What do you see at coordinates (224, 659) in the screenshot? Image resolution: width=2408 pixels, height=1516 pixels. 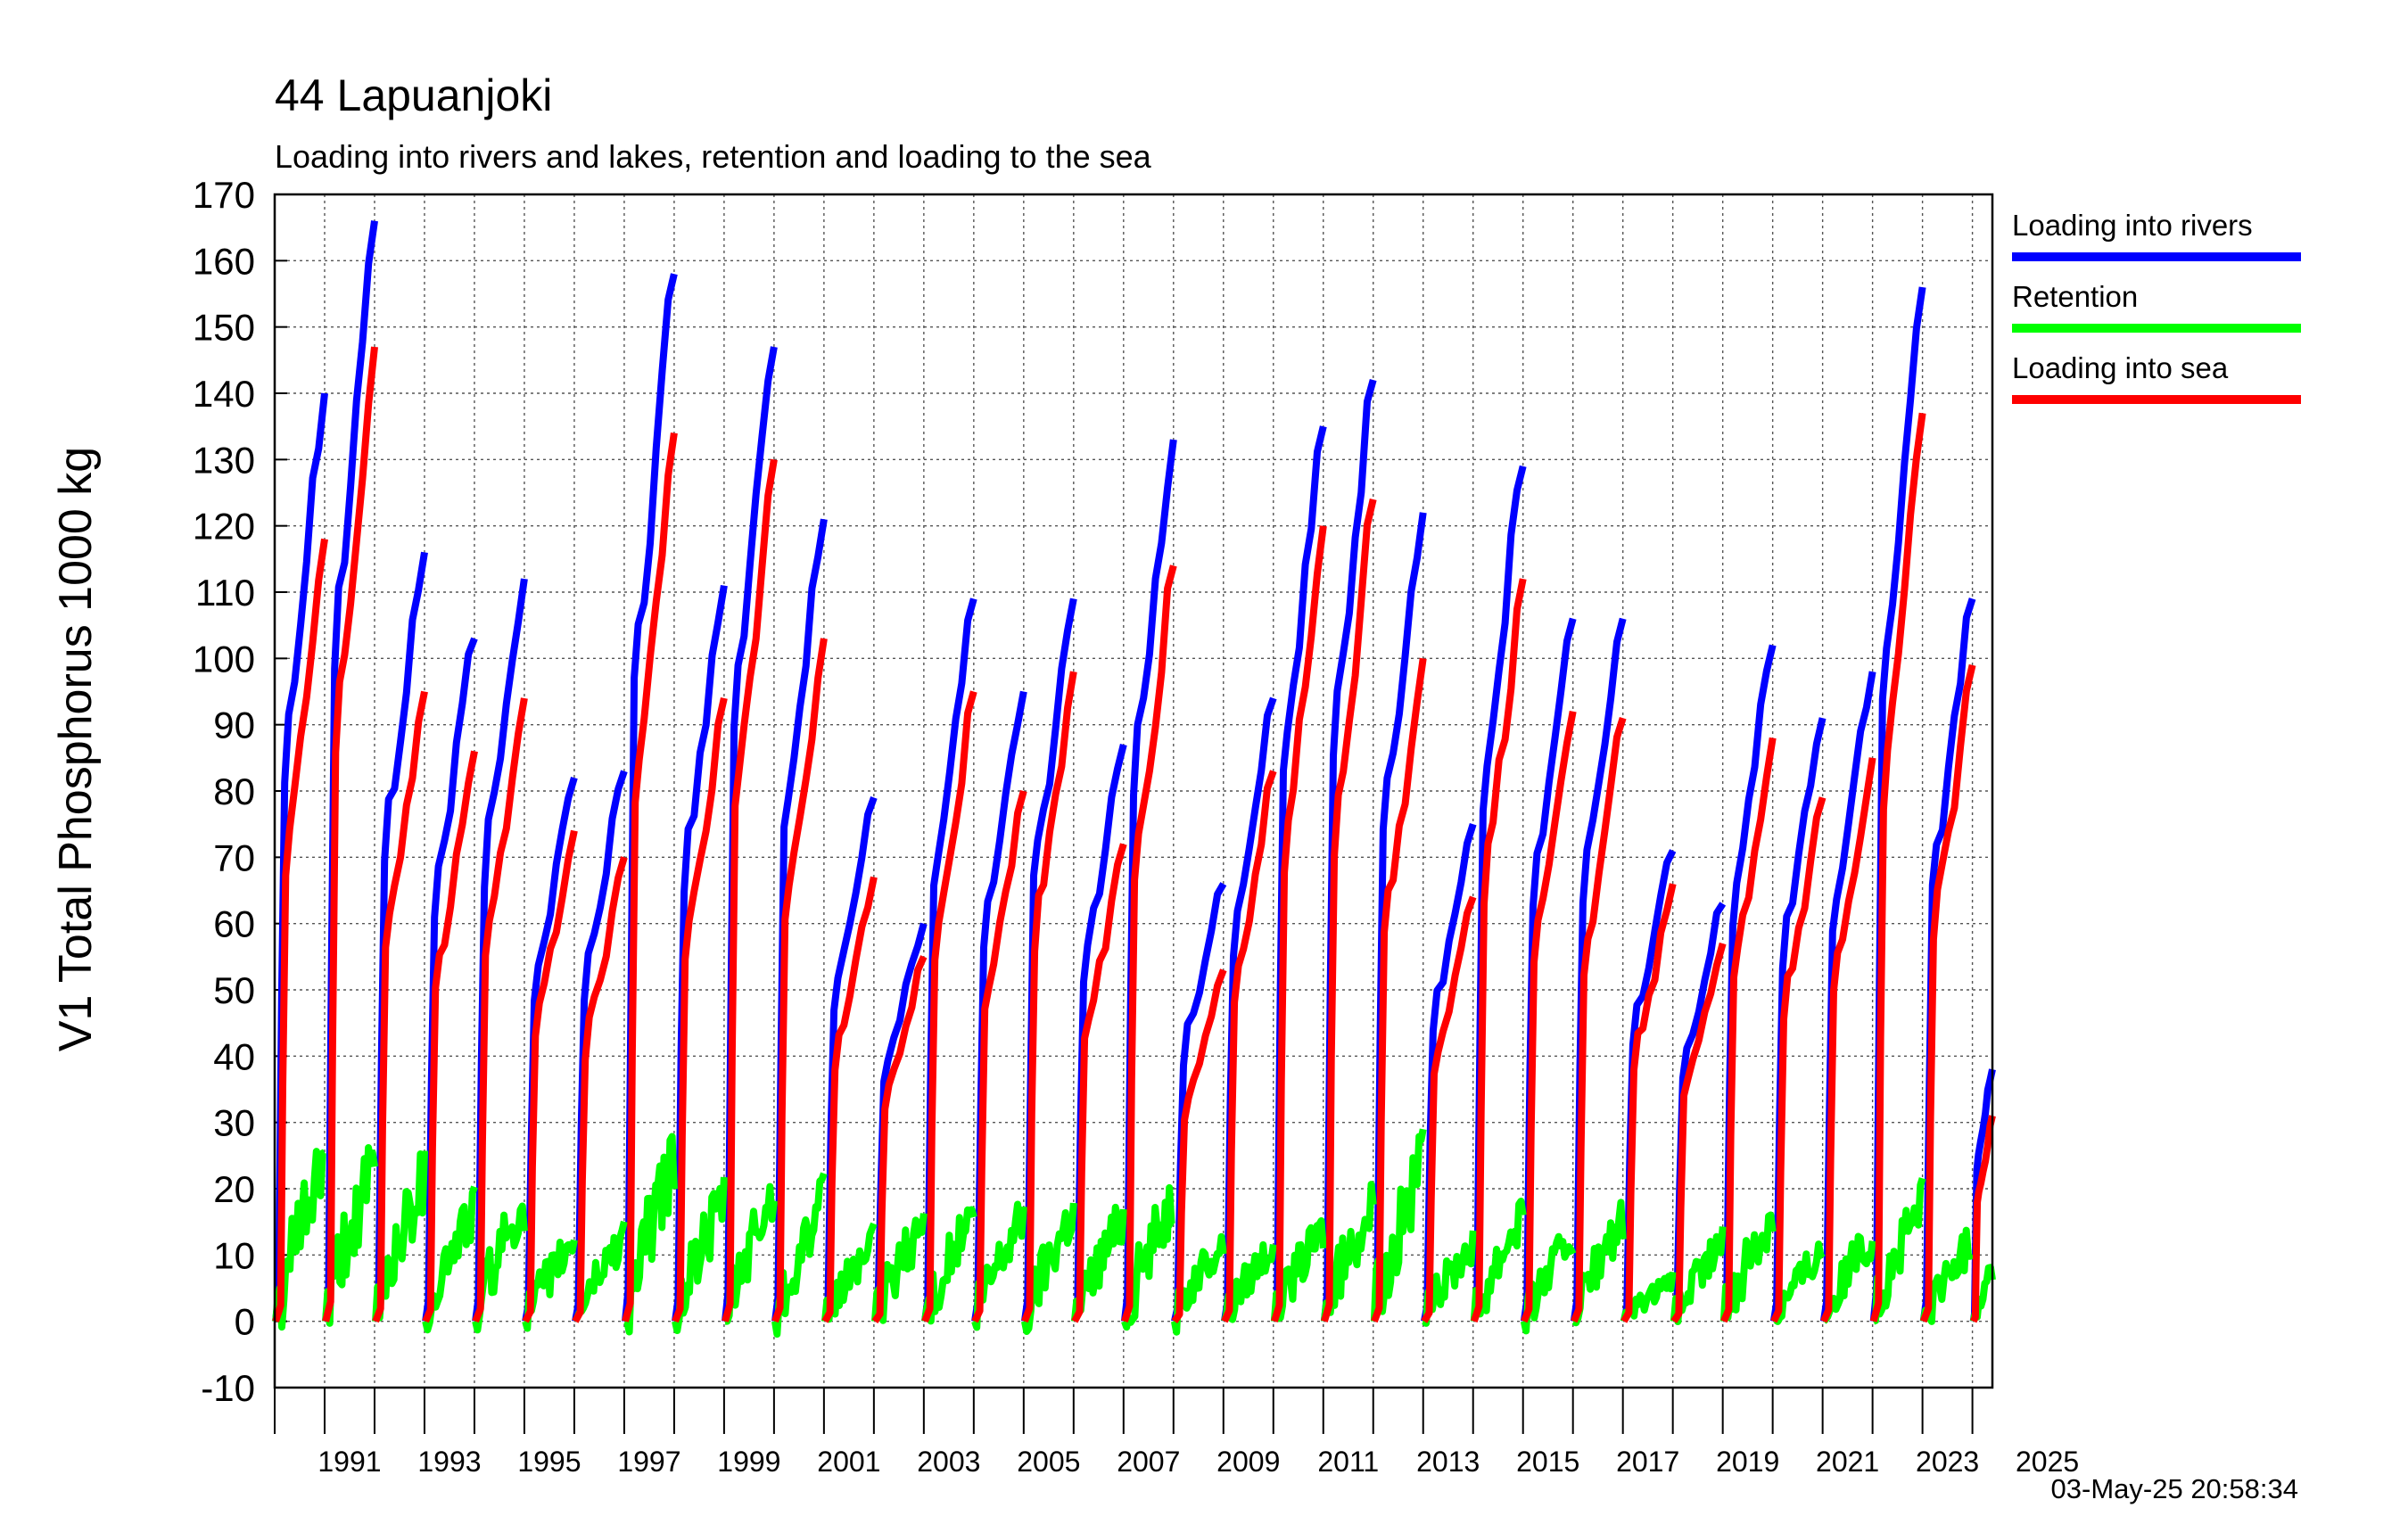 I see `y-tick-label: 100` at bounding box center [224, 659].